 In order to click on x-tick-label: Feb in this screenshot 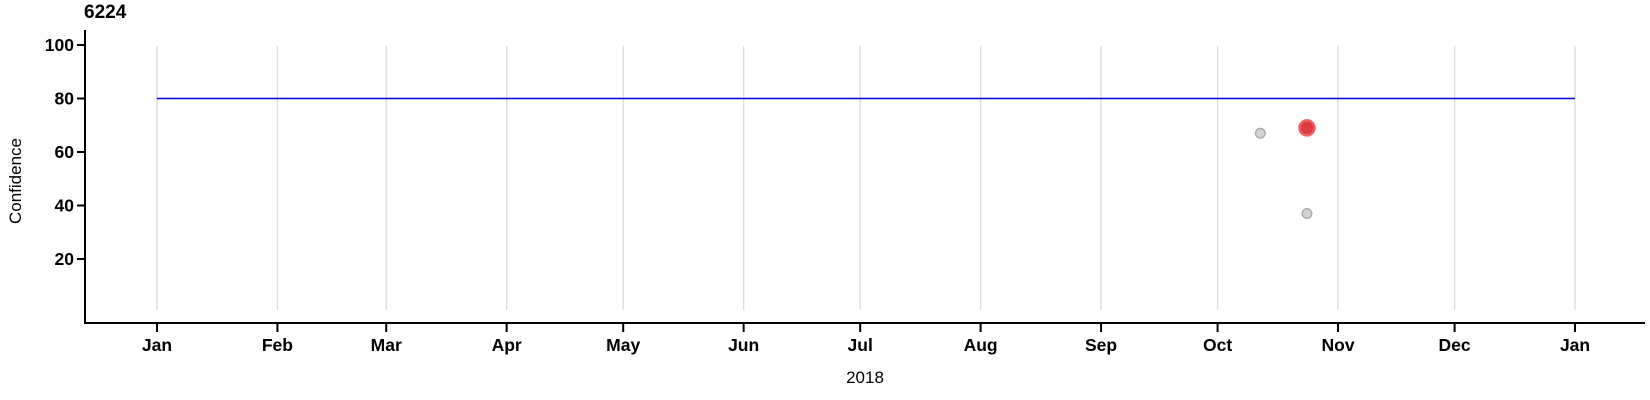, I will do `click(277, 345)`.